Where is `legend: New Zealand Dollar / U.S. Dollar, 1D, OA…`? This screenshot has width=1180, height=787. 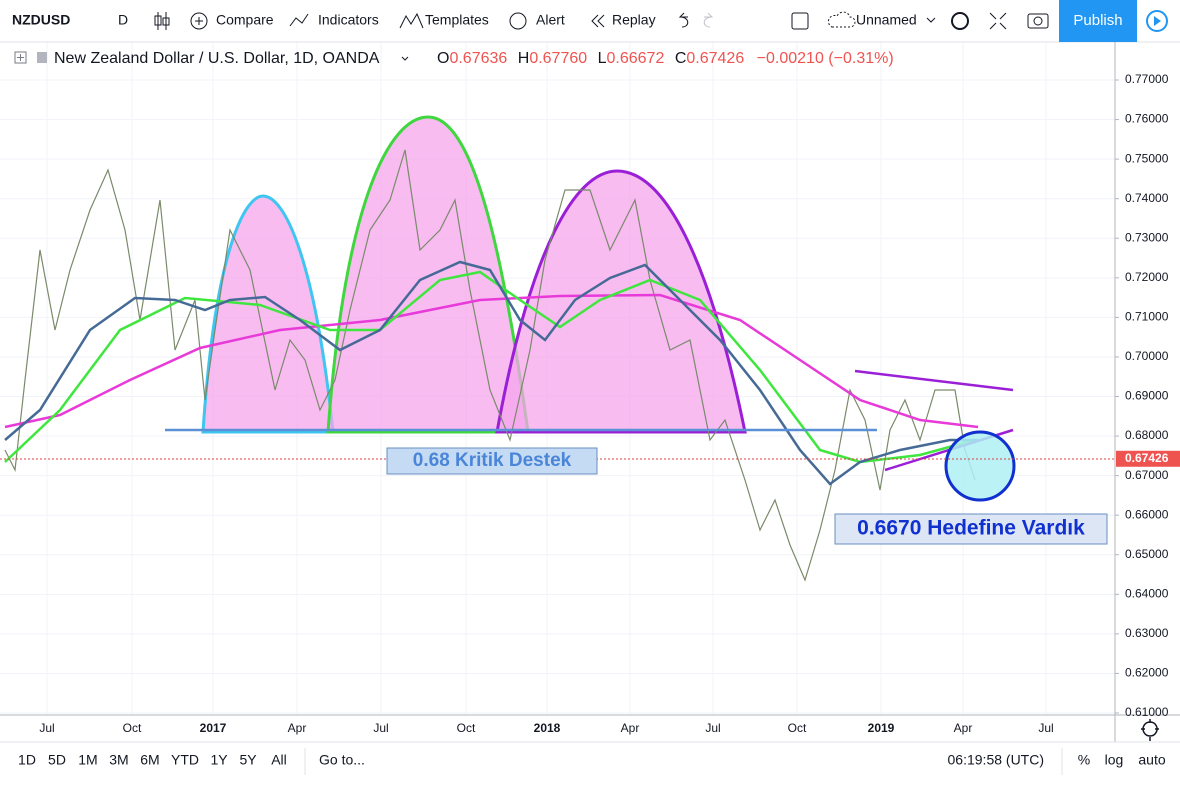 legend: New Zealand Dollar / U.S. Dollar, 1D, OA… is located at coordinates (454, 58).